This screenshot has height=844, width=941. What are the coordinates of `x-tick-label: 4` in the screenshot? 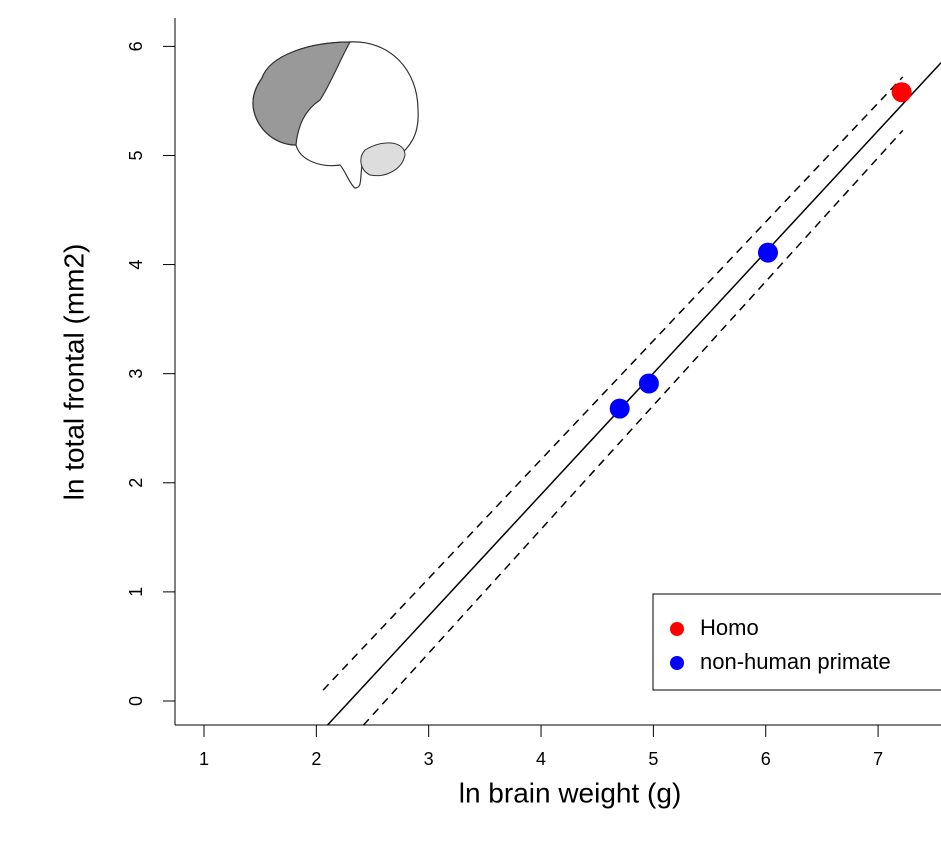 It's located at (541, 759).